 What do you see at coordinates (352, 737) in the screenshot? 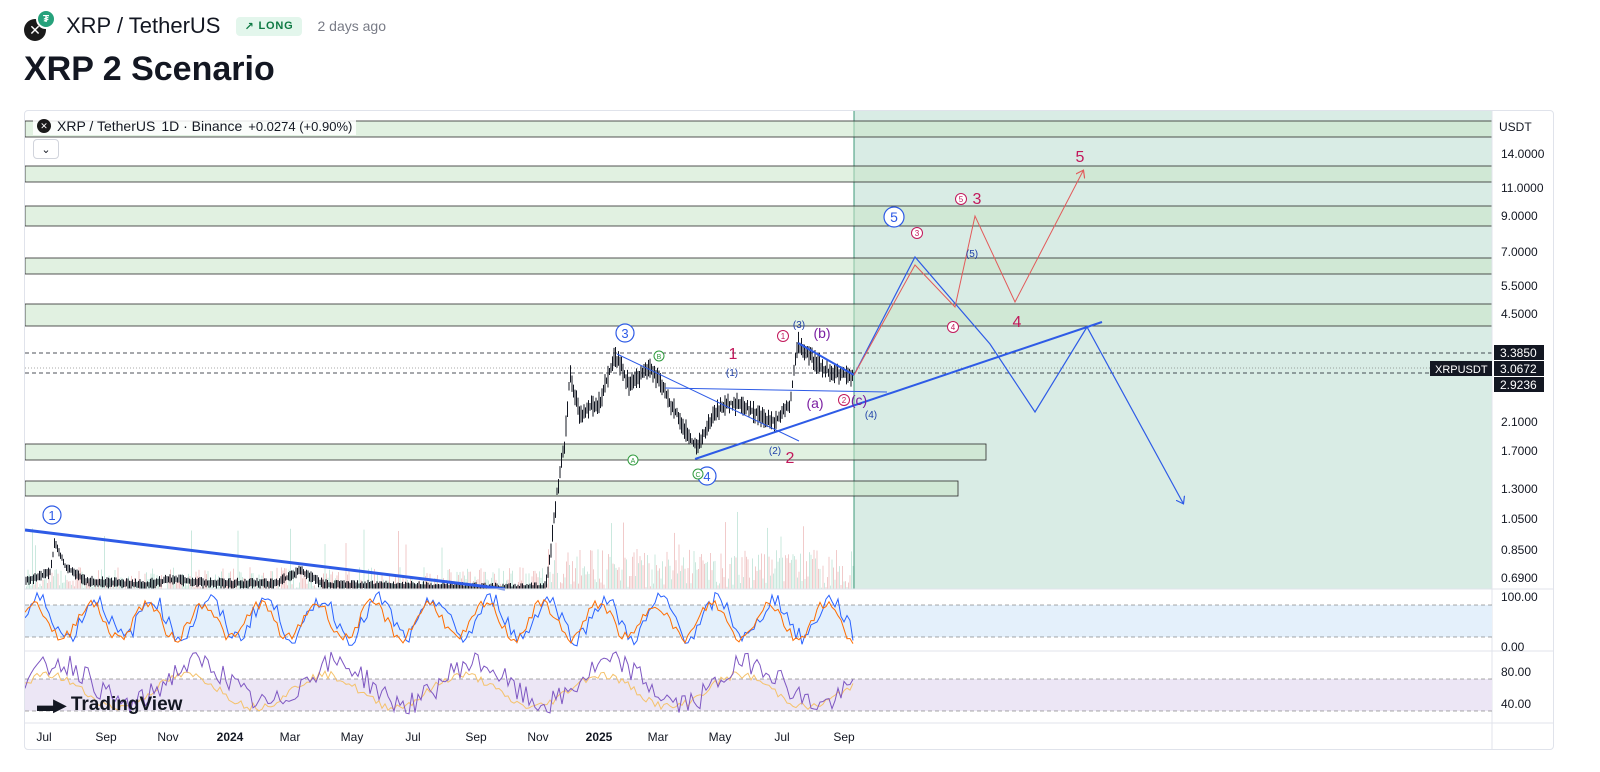
I see `svg-text: May` at bounding box center [352, 737].